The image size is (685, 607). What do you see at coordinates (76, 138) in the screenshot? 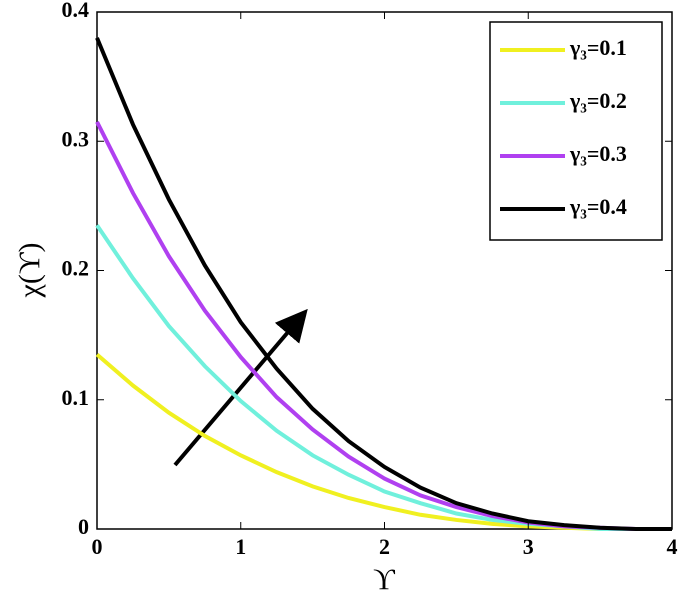
I see `y-tick-label: 0.3` at bounding box center [76, 138].